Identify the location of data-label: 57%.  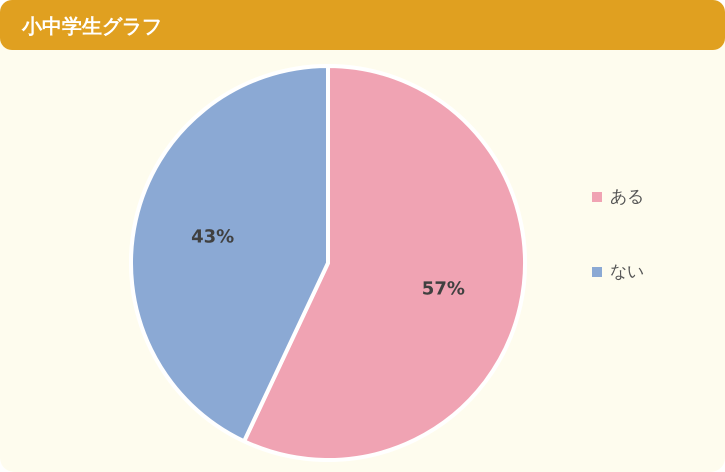
(443, 289).